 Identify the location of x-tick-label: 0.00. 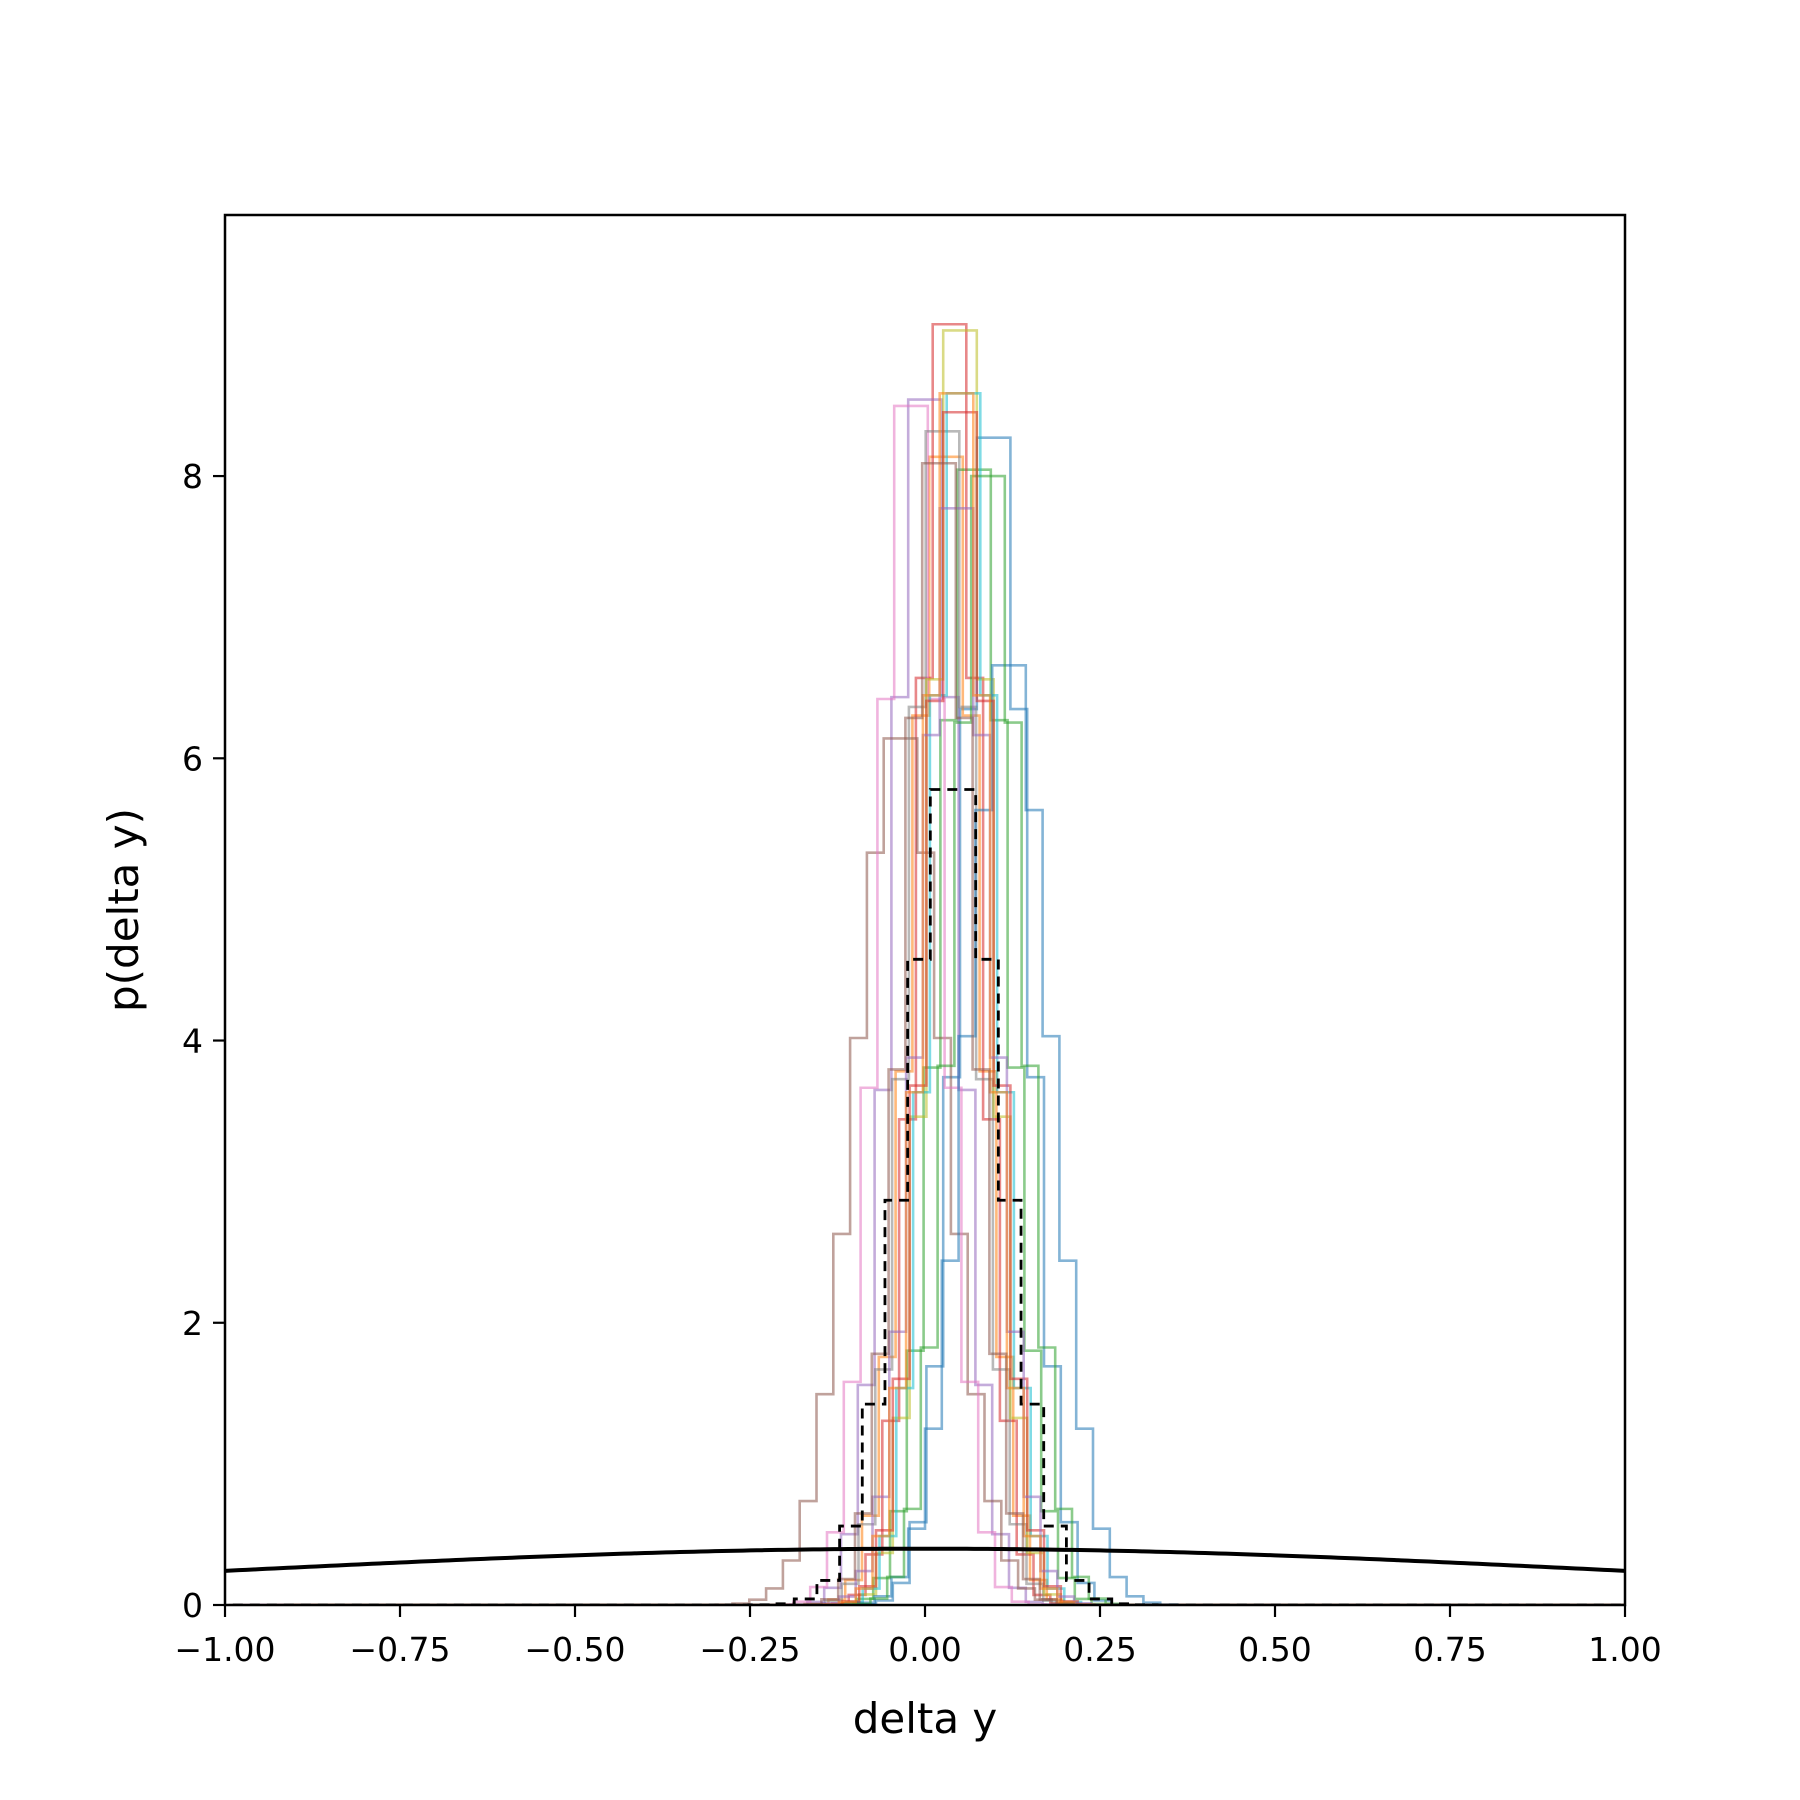
(924, 1649).